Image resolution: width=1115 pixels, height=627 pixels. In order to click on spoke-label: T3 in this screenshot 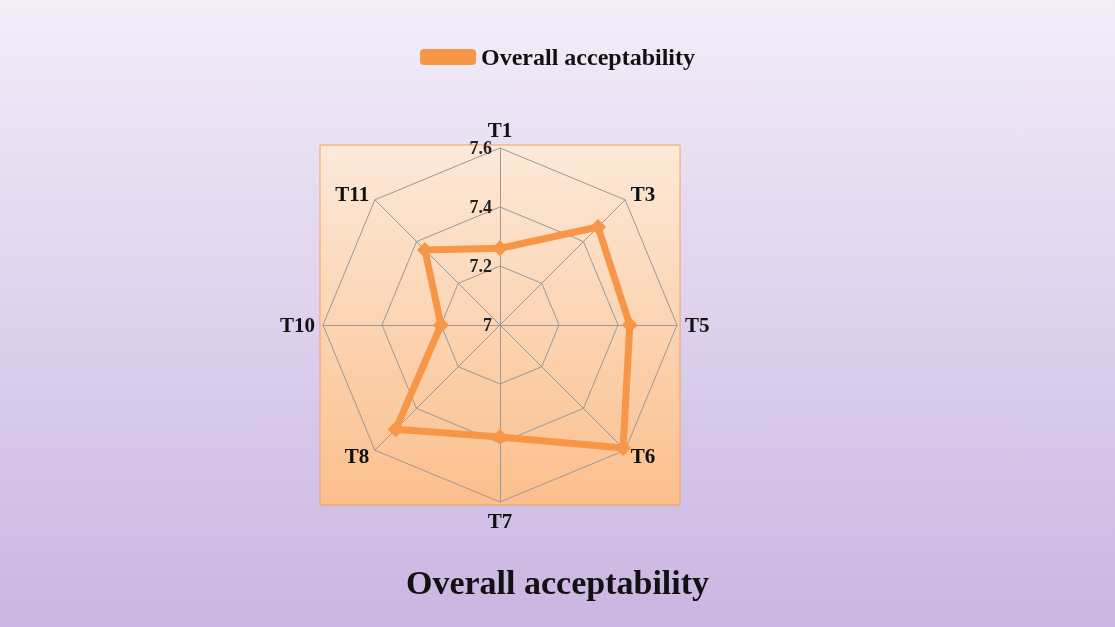, I will do `click(643, 194)`.